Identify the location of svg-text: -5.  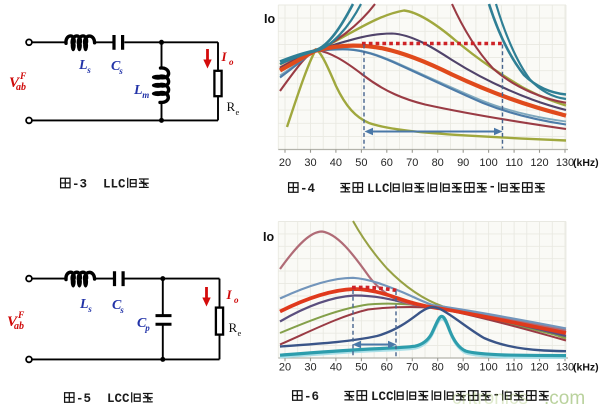
(83, 399).